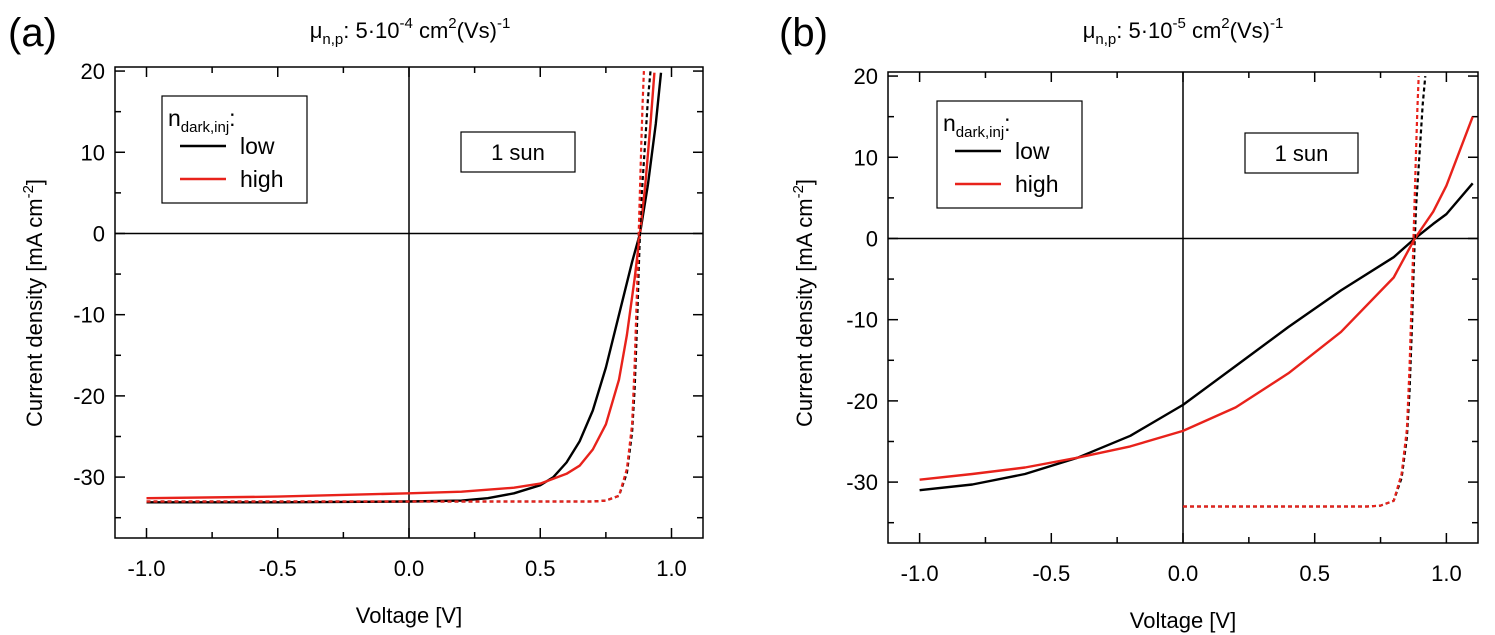 The width and height of the screenshot is (1495, 635). What do you see at coordinates (32, 33) in the screenshot?
I see `panel-label: (a)` at bounding box center [32, 33].